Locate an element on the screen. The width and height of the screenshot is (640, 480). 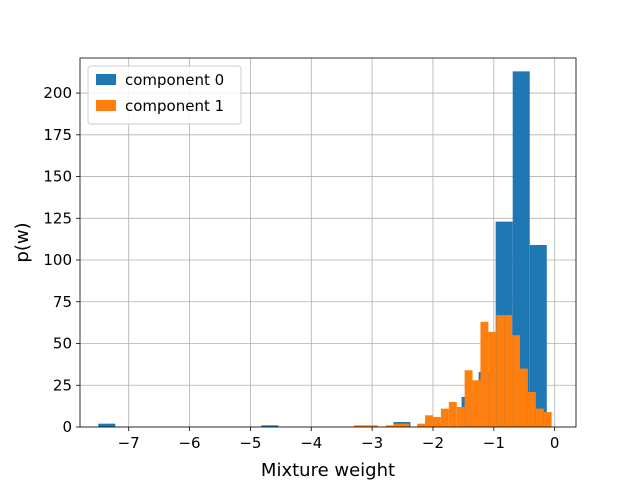
y-tick-label: 175 is located at coordinates (57, 135).